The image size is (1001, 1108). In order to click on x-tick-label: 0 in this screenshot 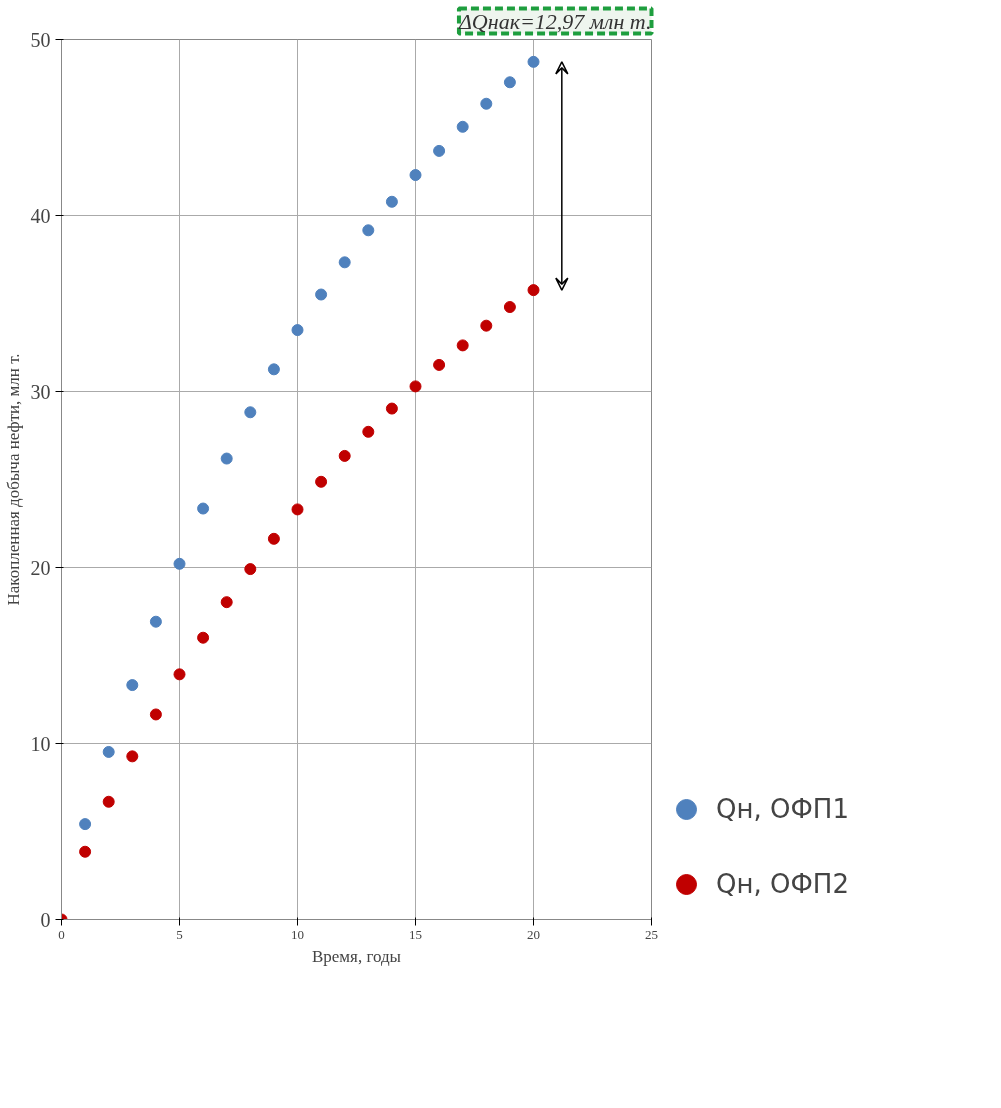, I will do `click(61, 934)`.